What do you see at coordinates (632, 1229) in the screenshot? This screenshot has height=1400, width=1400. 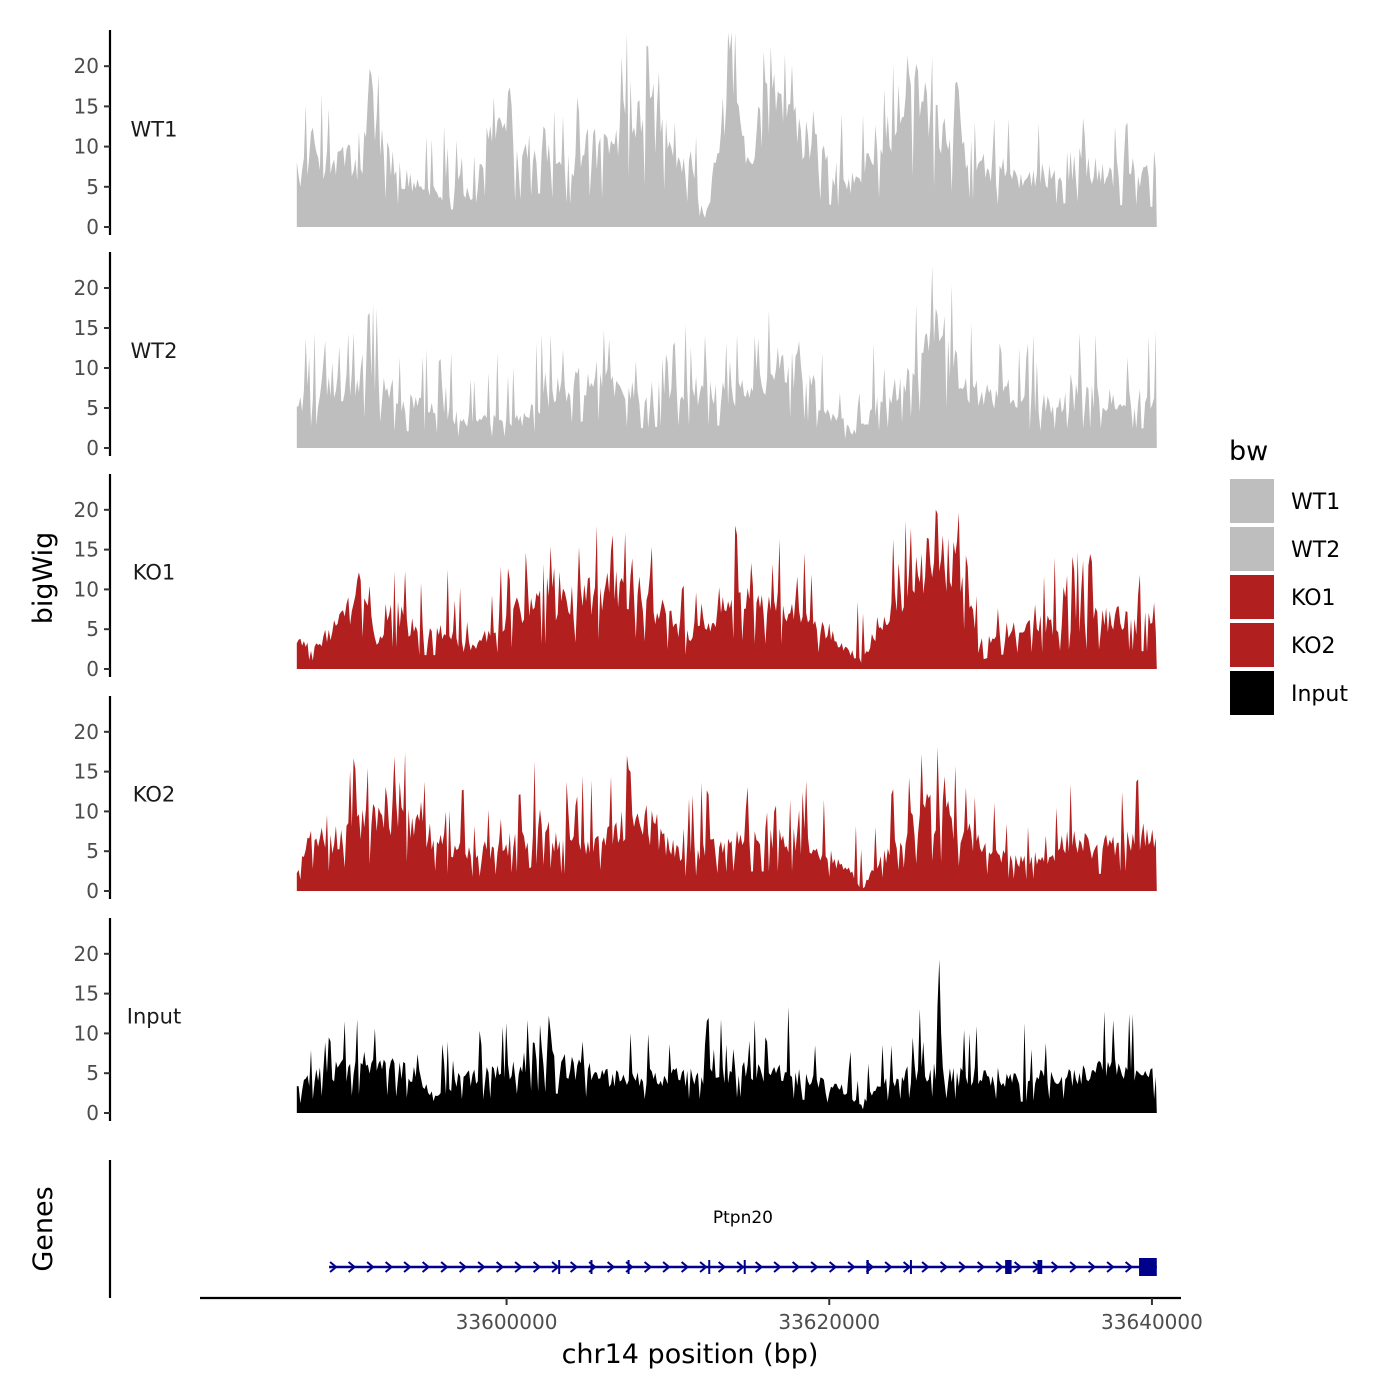 I see `genes-track: Ptpn20` at bounding box center [632, 1229].